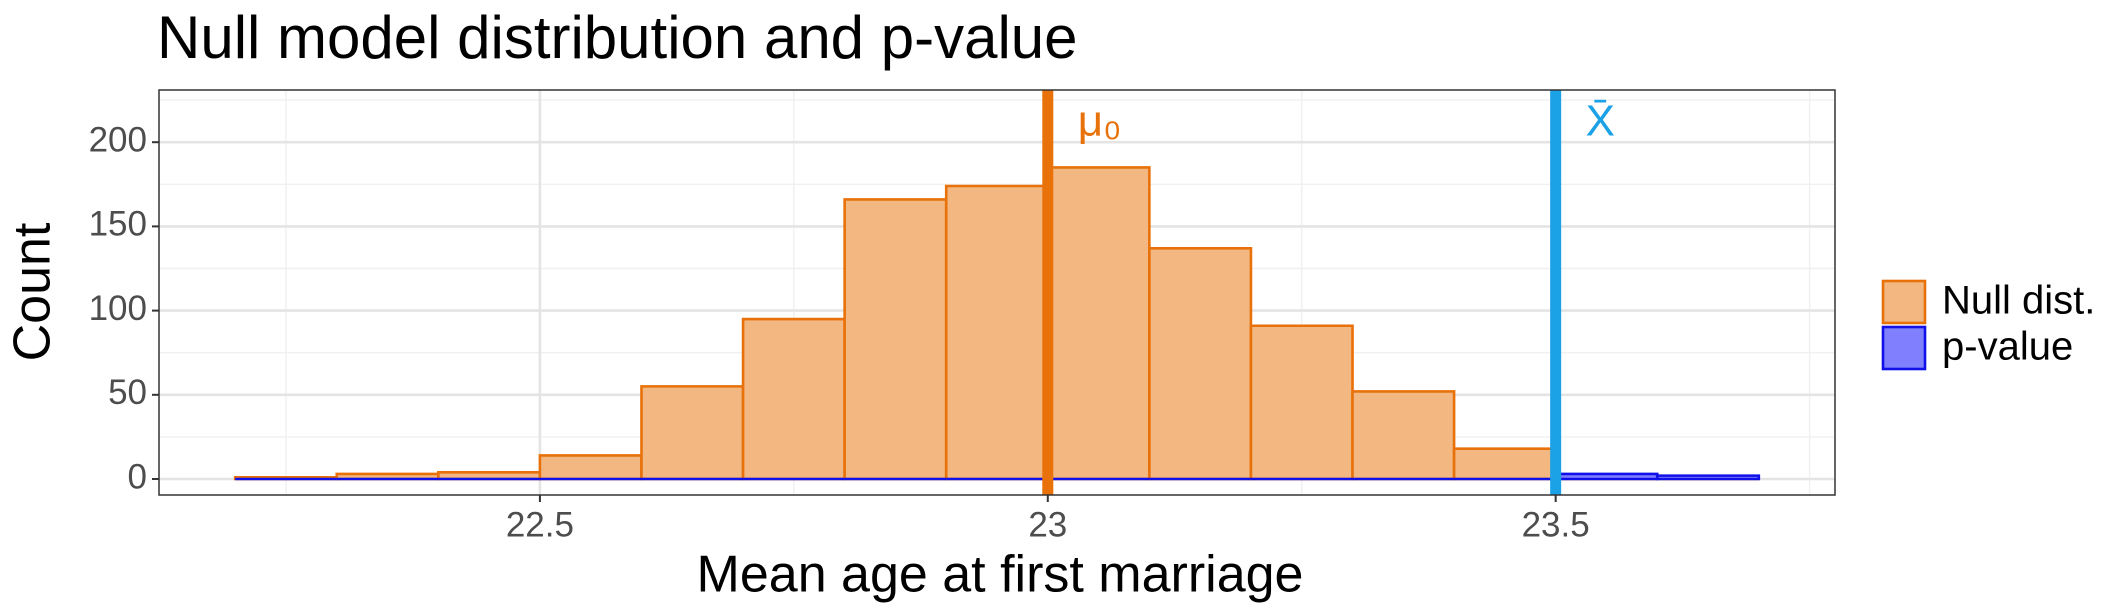 The image size is (2112, 614). I want to click on x-tick-label: 22.5, so click(540, 524).